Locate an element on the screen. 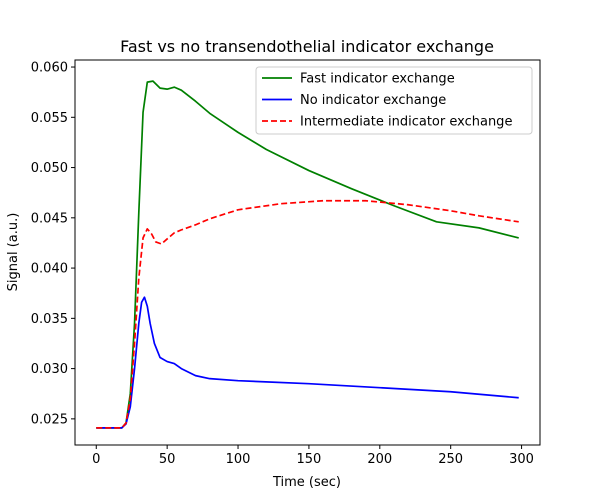 Image resolution: width=600 pixels, height=500 pixels. y-tick-label: 0.030 is located at coordinates (49, 369).